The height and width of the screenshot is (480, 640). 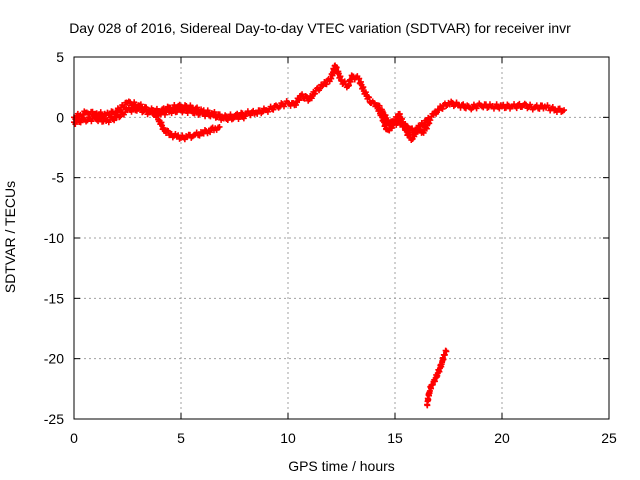 I want to click on x-tick-label: 15, so click(x=395, y=438).